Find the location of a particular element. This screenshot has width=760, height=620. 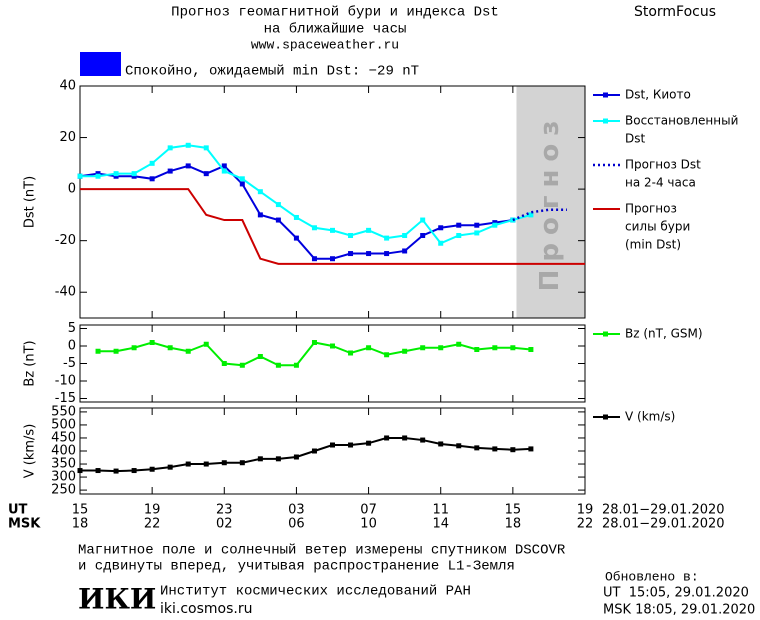

x-axis-name: UT is located at coordinates (18, 510).